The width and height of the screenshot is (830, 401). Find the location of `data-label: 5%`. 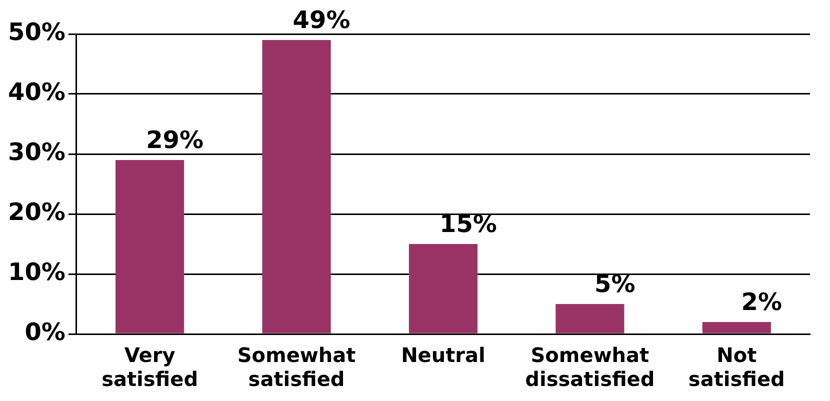

data-label: 5% is located at coordinates (615, 284).